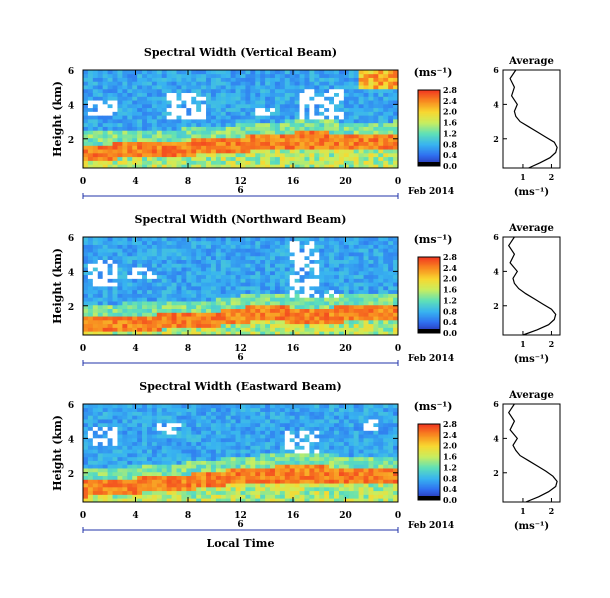 The width and height of the screenshot is (610, 598). What do you see at coordinates (450, 144) in the screenshot?
I see `colorbar-tick-label: 0.8` at bounding box center [450, 144].